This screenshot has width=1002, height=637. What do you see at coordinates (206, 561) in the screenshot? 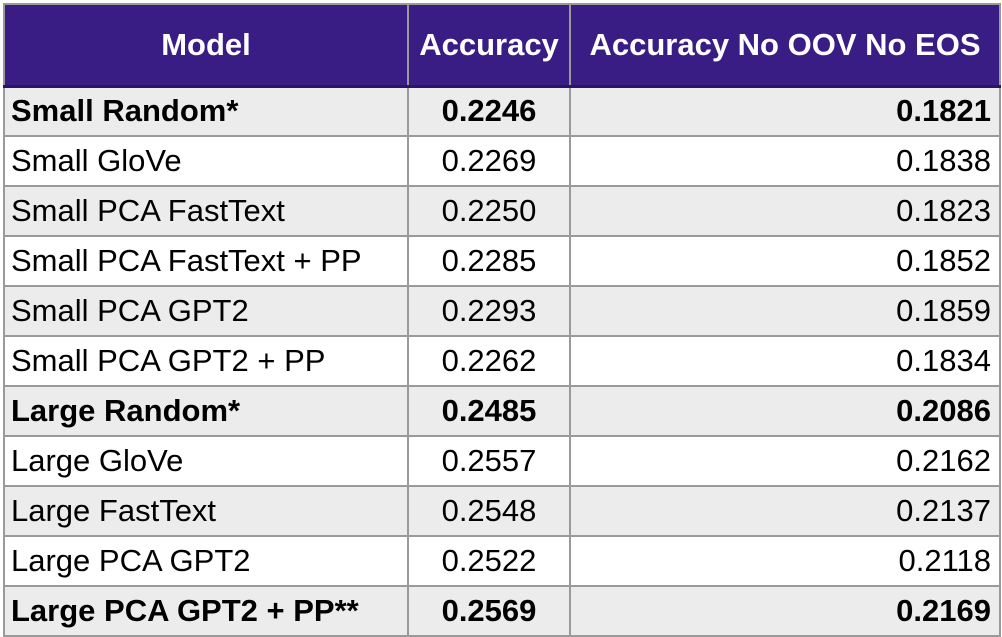
I see `cell-model: Large PCA GPT2` at bounding box center [206, 561].